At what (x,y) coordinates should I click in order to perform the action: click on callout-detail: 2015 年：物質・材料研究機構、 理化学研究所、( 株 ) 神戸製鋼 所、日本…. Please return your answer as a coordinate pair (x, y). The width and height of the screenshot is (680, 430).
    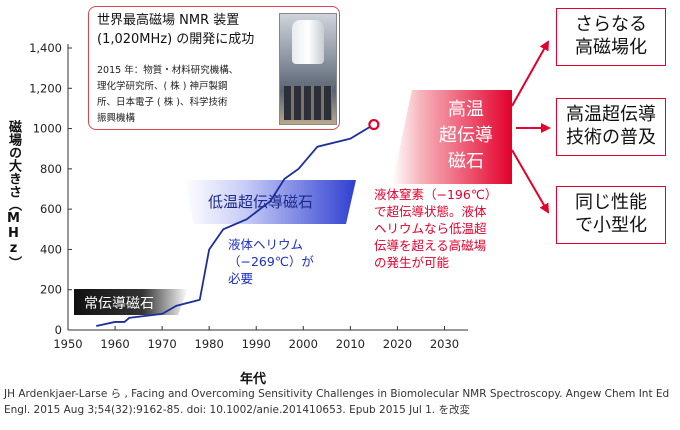
    Looking at the image, I should click on (168, 94).